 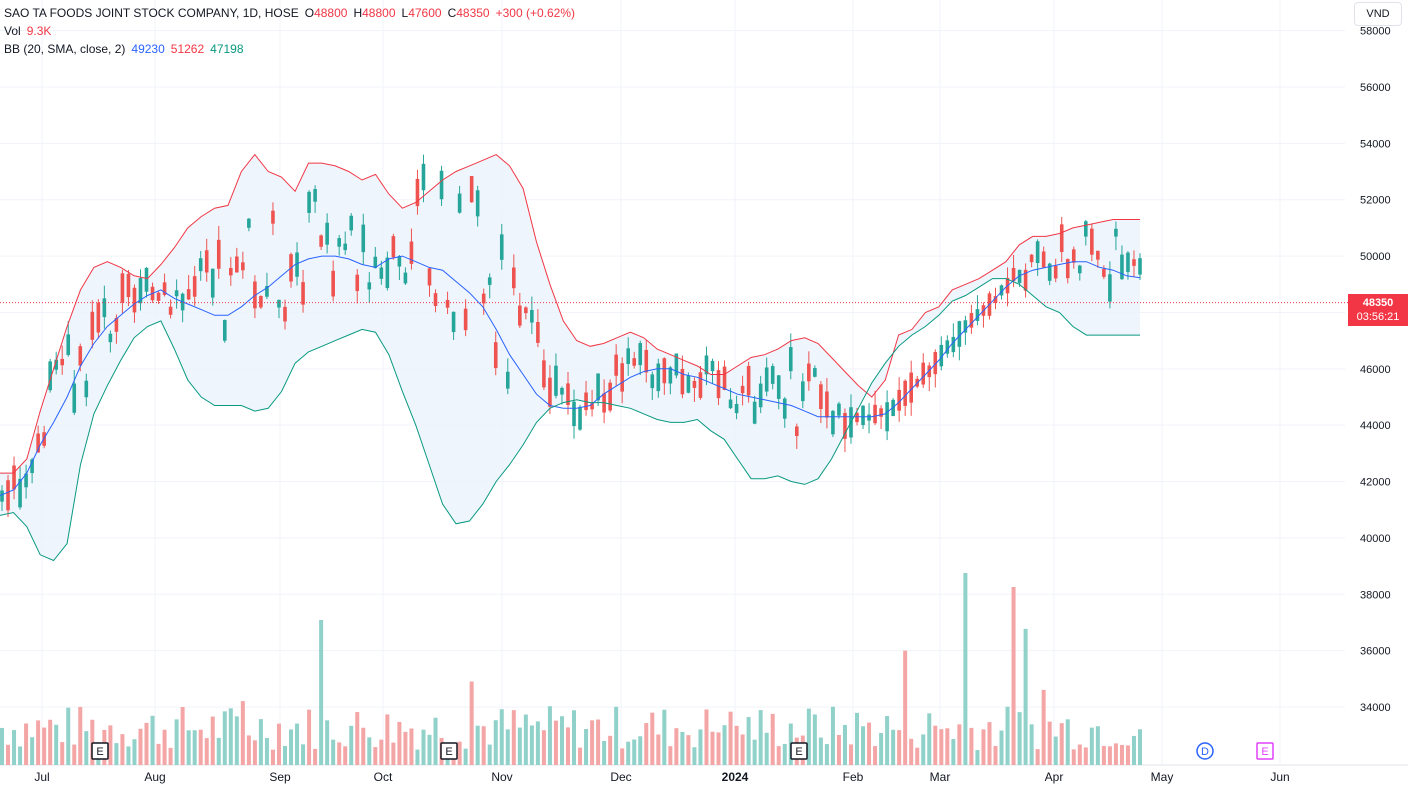 What do you see at coordinates (1205, 751) in the screenshot?
I see `dividend-event-icon` at bounding box center [1205, 751].